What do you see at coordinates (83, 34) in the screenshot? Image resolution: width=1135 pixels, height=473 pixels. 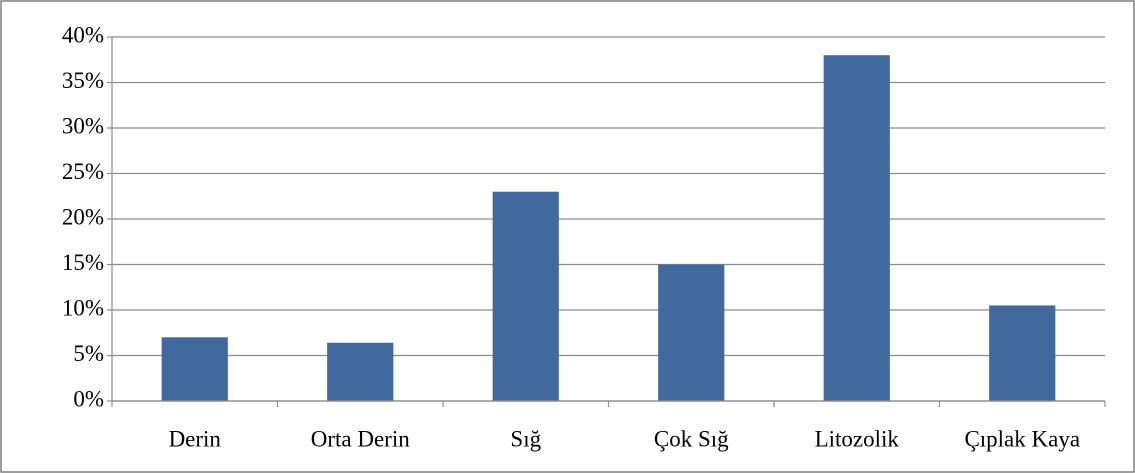 I see `y-tick-label: 40%` at bounding box center [83, 34].